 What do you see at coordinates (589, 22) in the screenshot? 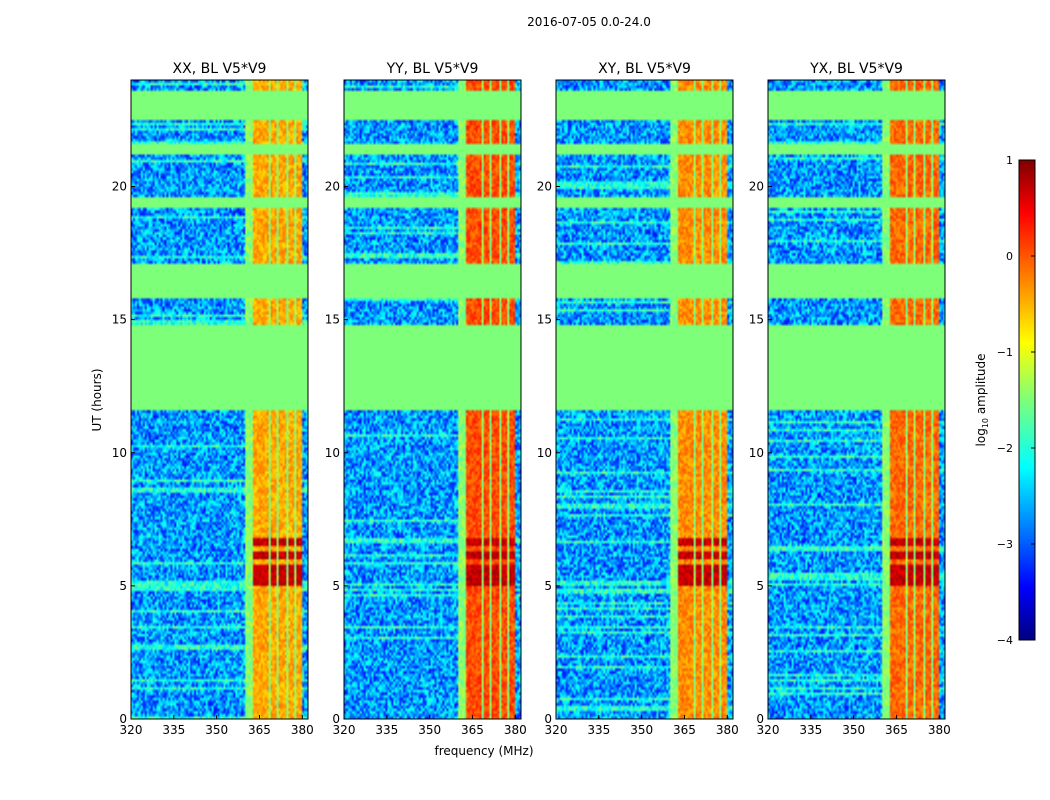
I see `figure-title: 2016-07-05 0.0-24.0` at bounding box center [589, 22].